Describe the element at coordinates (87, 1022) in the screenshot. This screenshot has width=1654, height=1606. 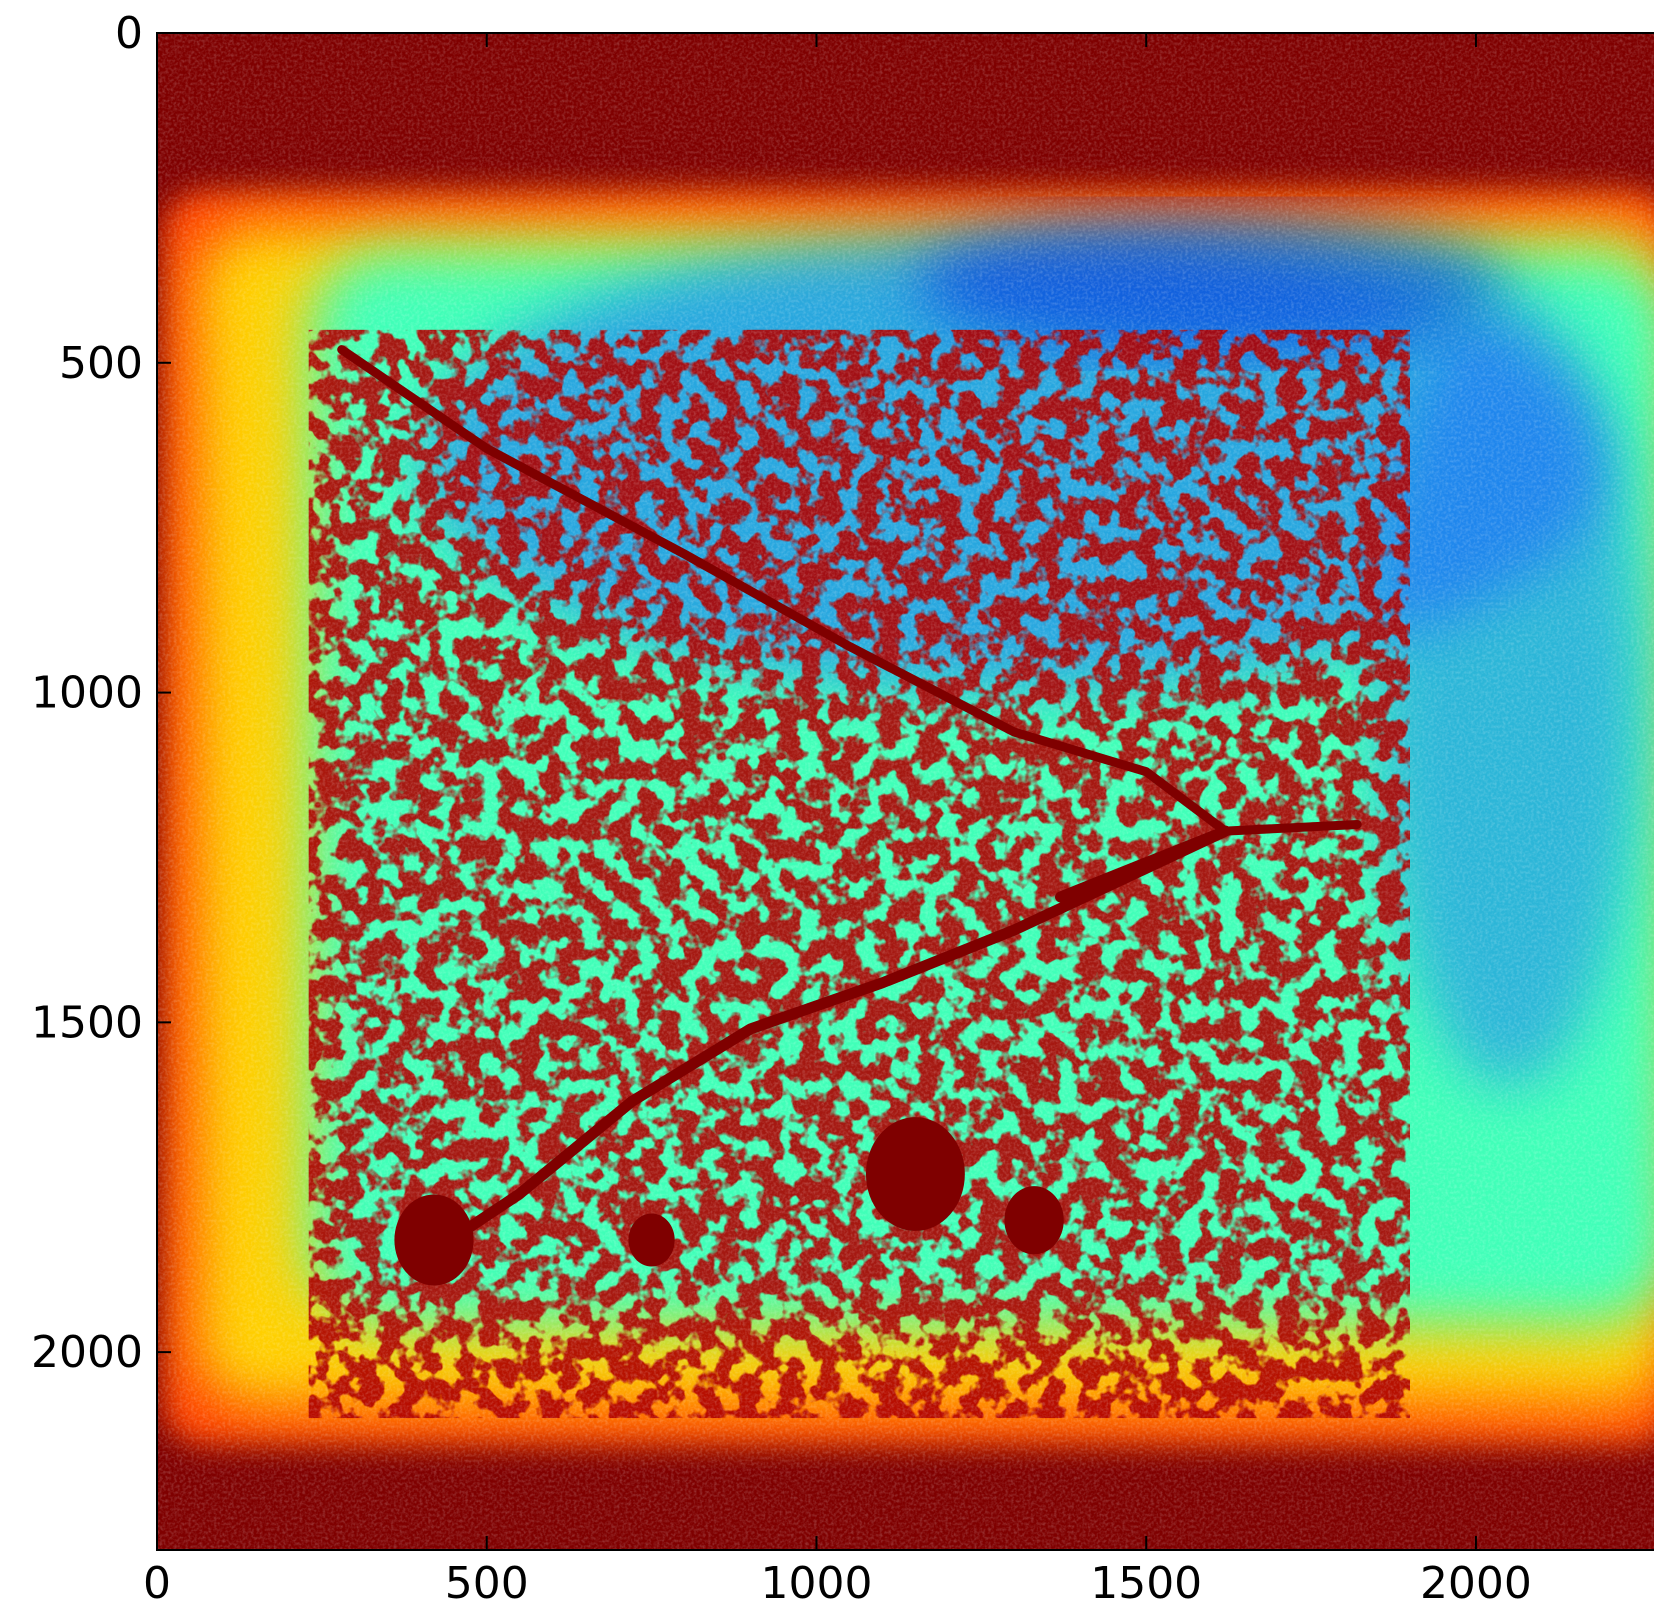
I see `y-tick-label: 1500` at that location.